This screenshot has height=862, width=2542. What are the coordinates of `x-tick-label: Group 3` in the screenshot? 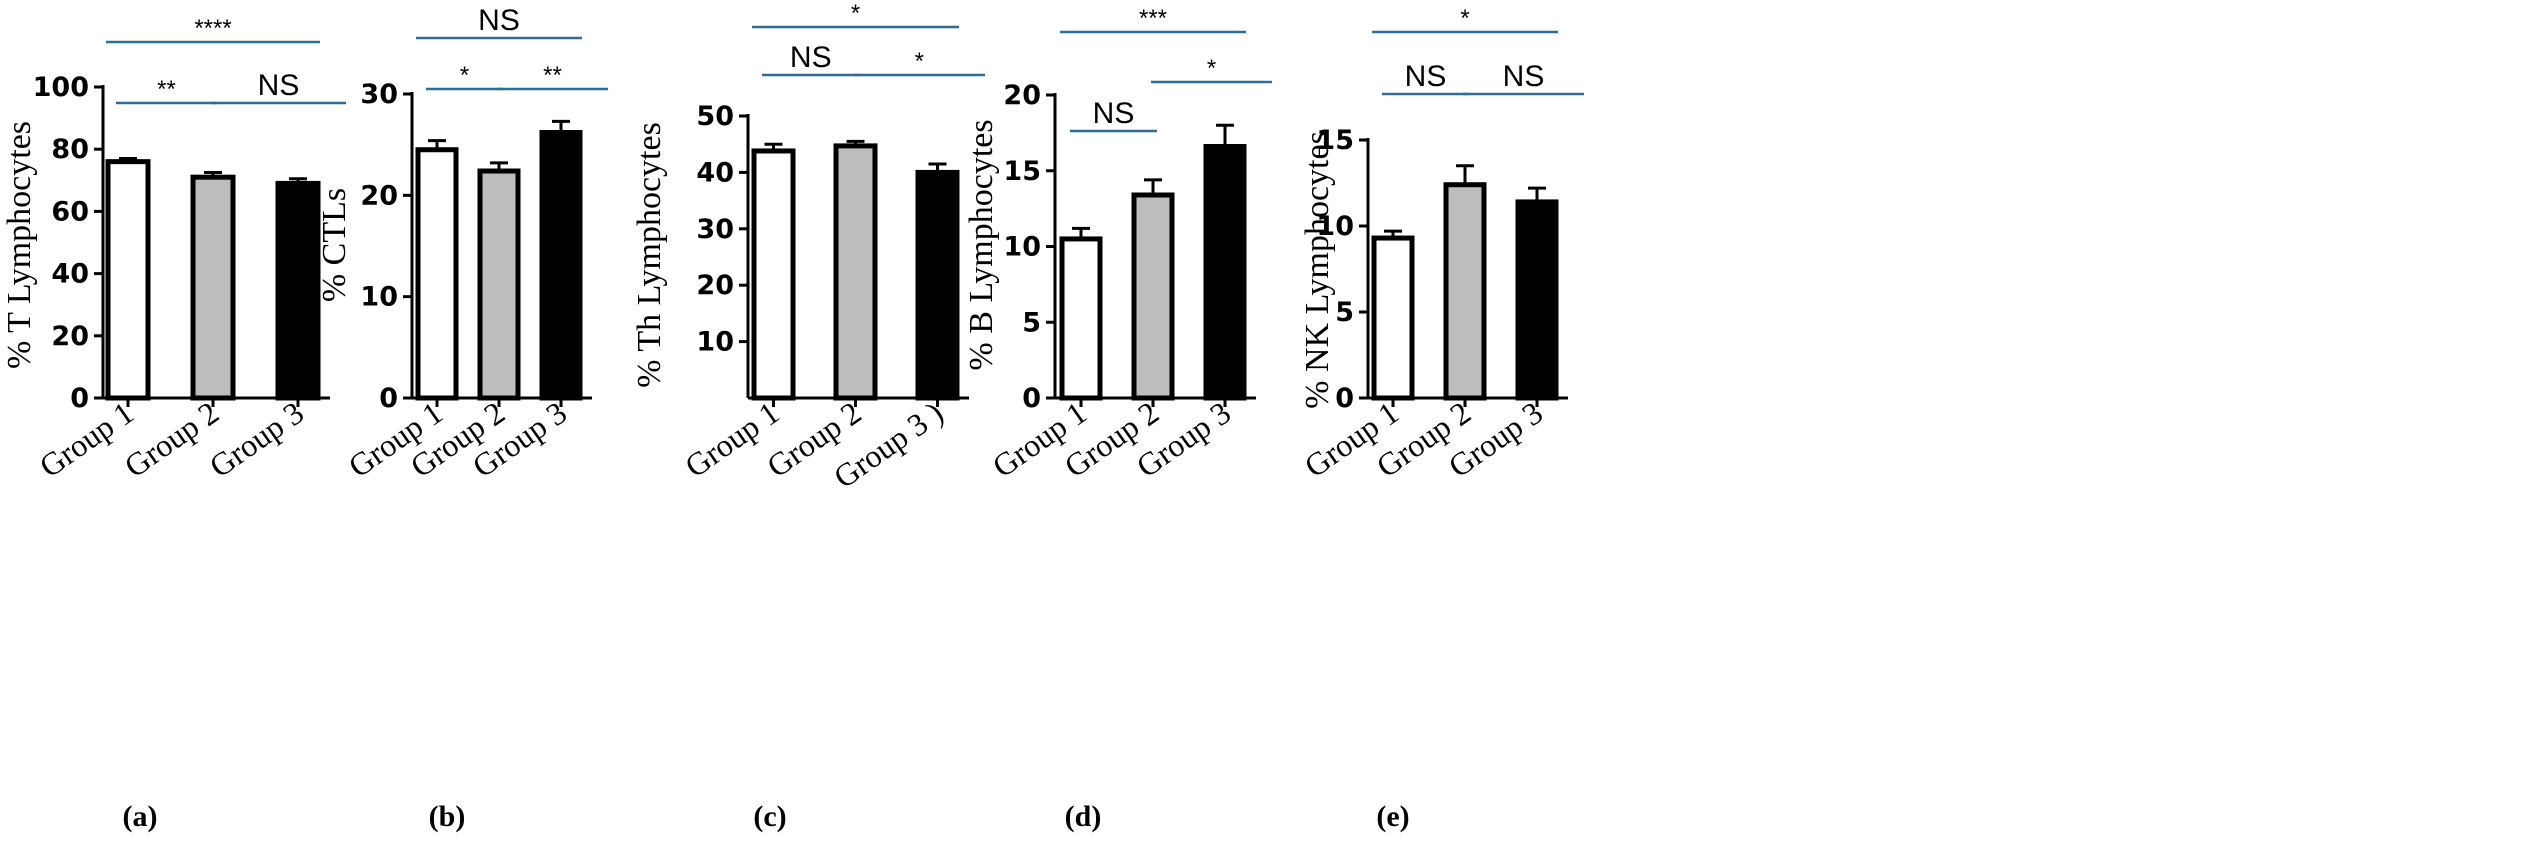 It's located at (256, 439).